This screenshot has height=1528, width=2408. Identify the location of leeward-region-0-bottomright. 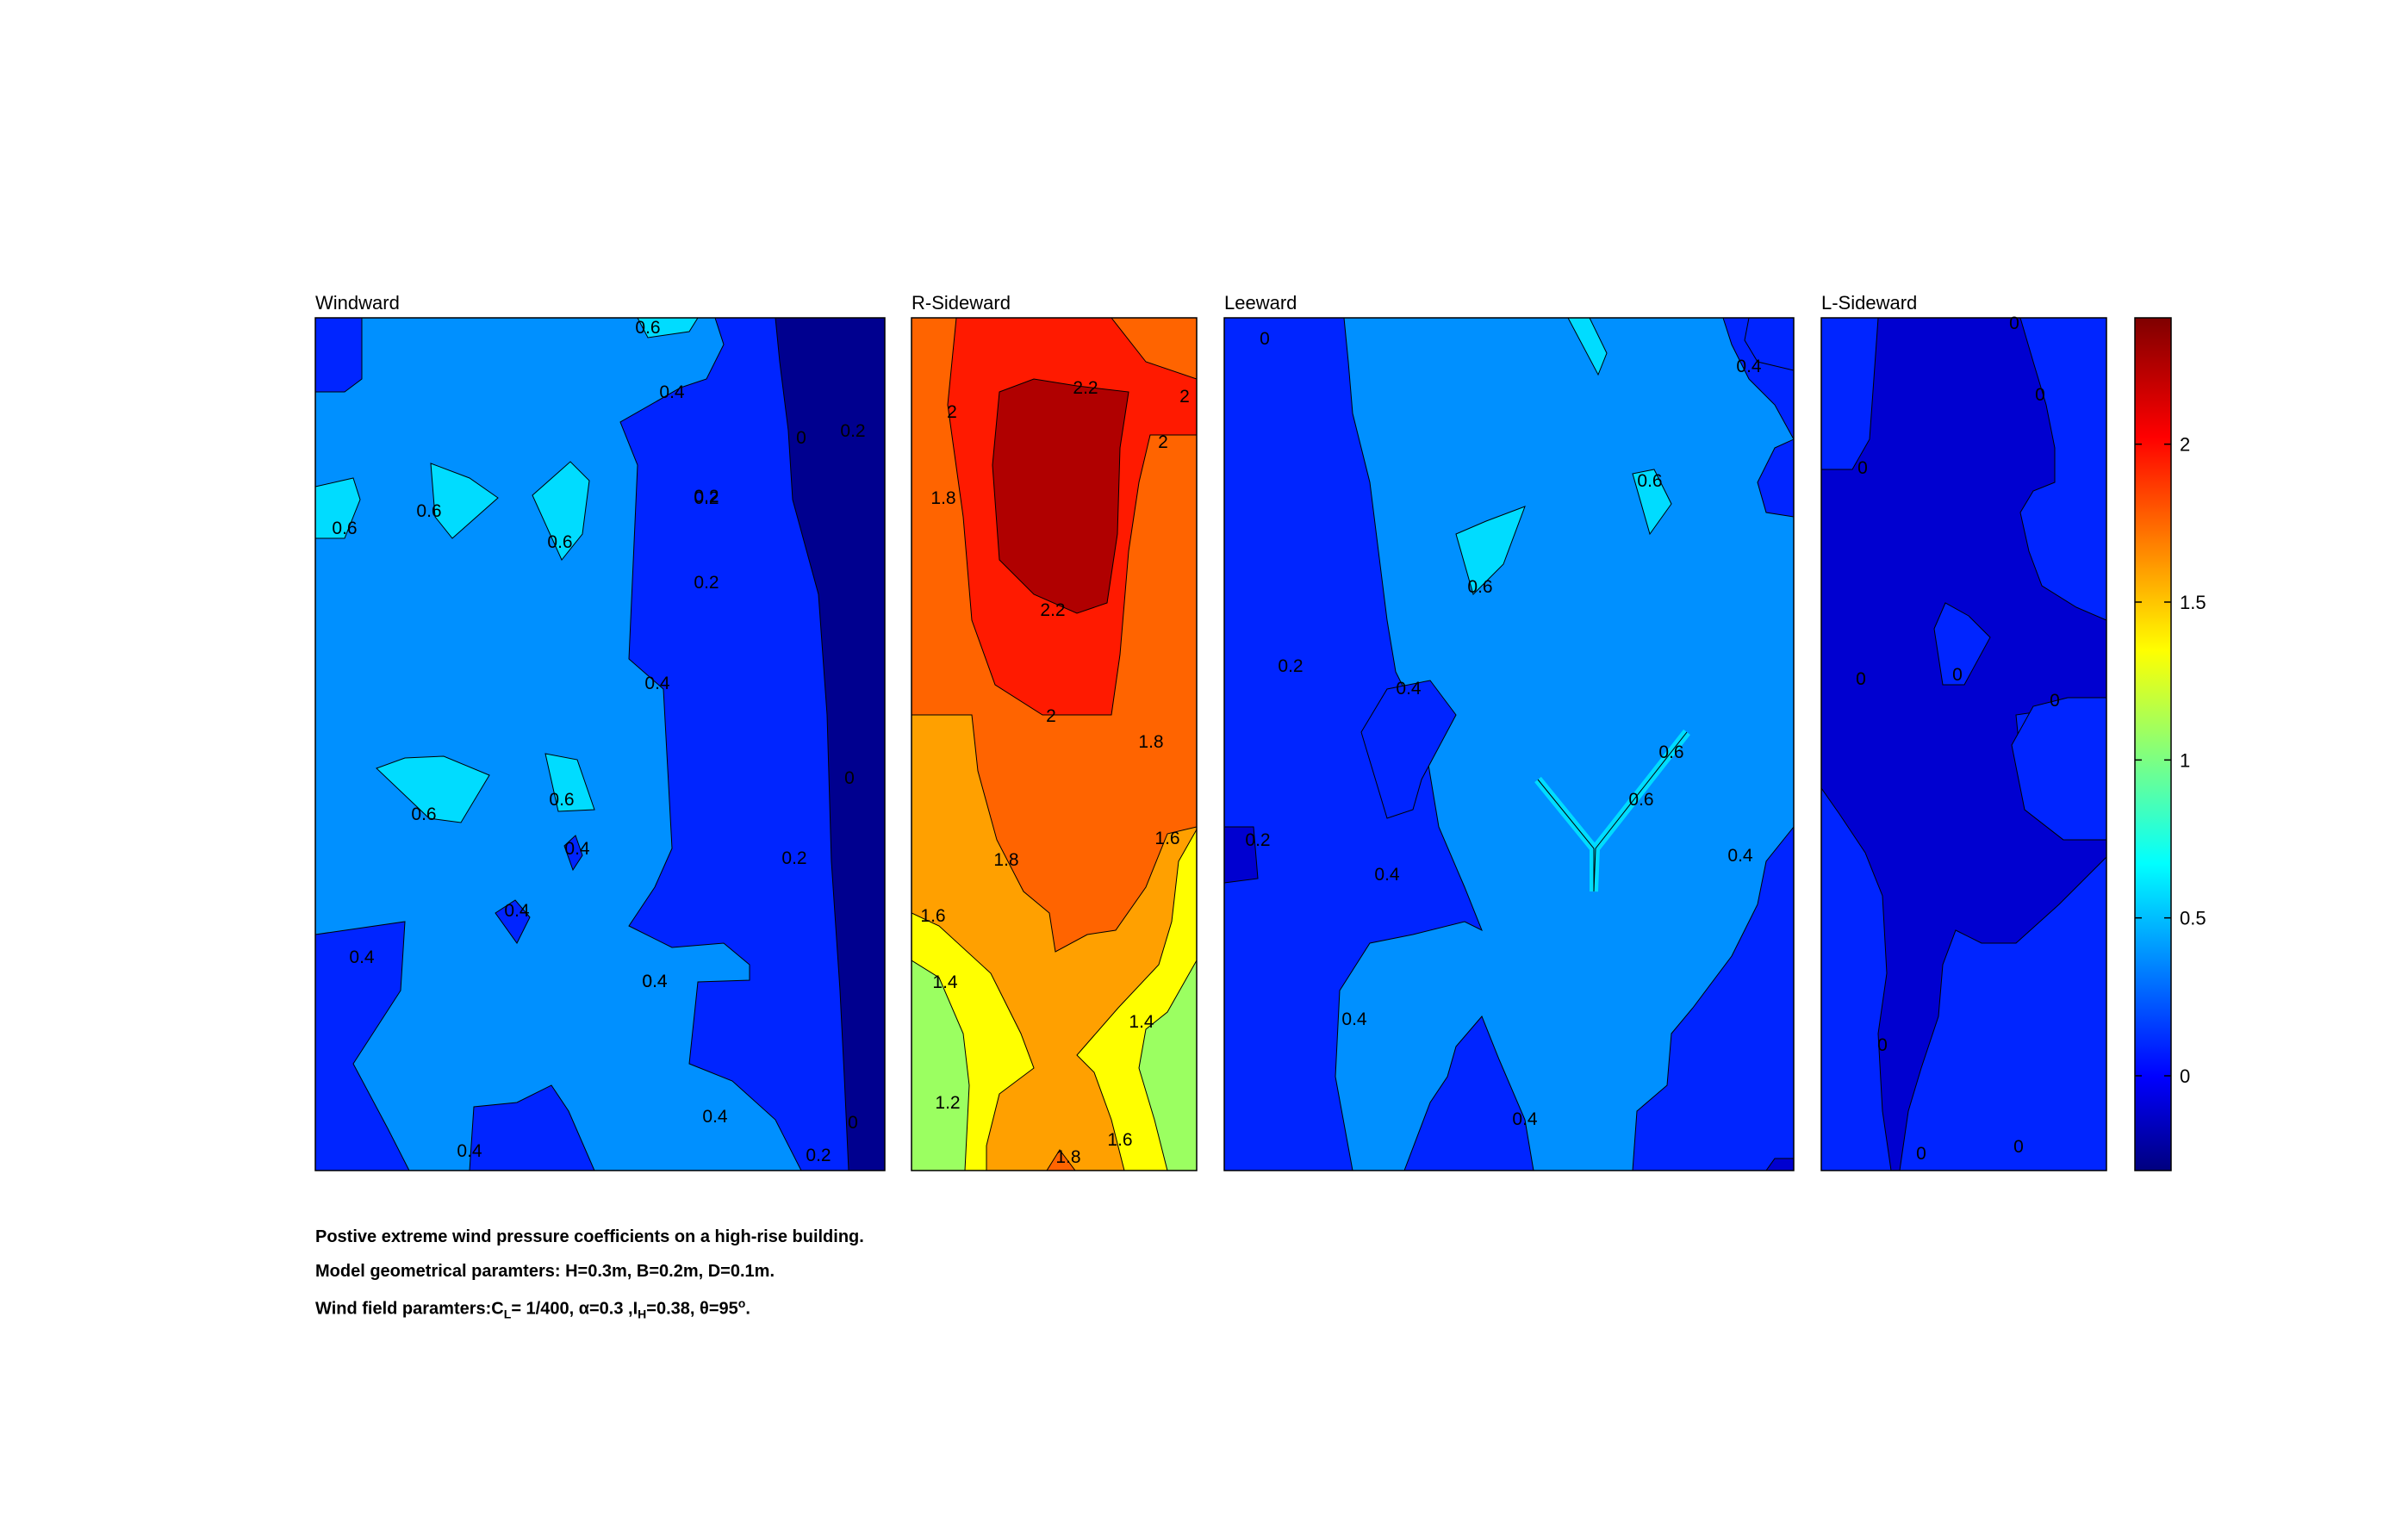
(1780, 1164).